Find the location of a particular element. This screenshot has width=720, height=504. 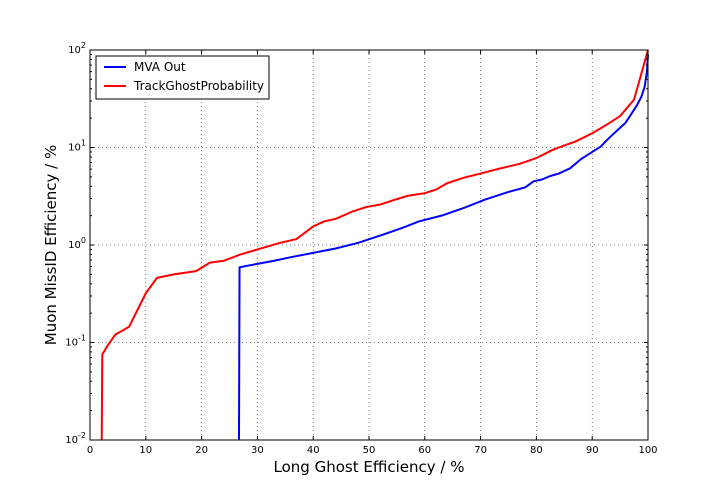

x-tick-label: 90 is located at coordinates (592, 450).